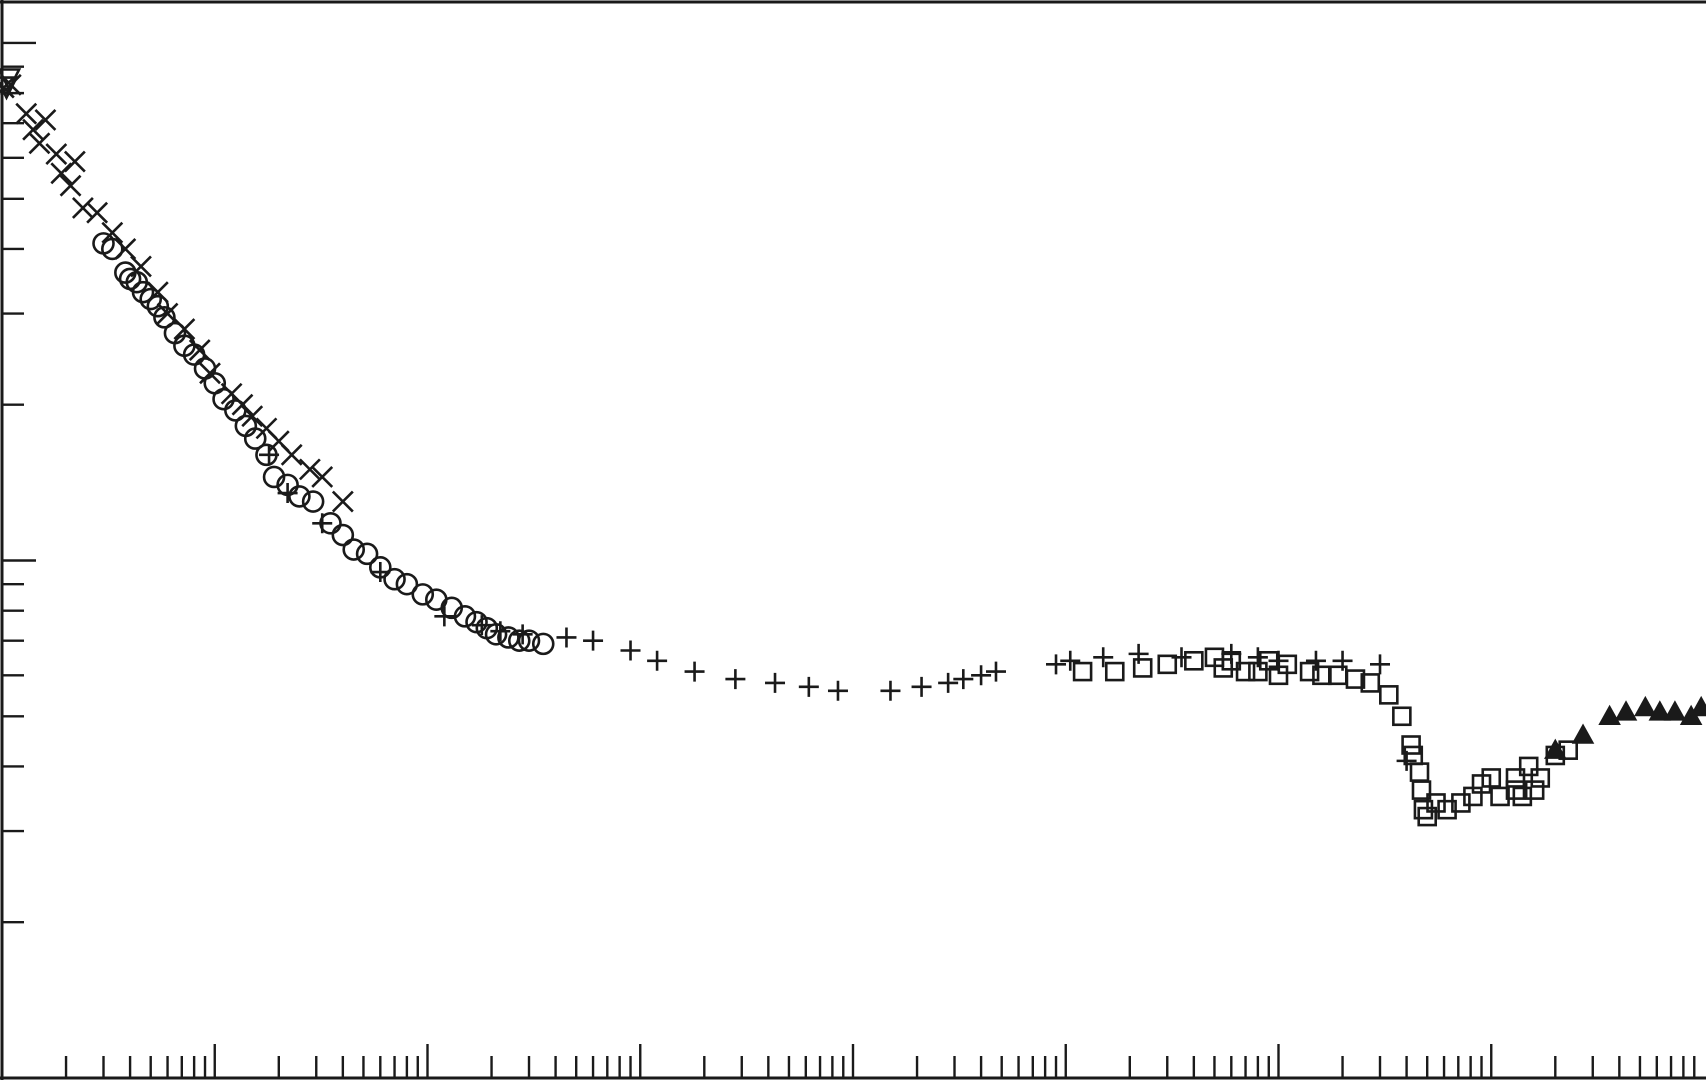 This screenshot has height=1080, width=1706. Describe the element at coordinates (19, 482) in the screenshot. I see `y-axis-ticks` at that location.